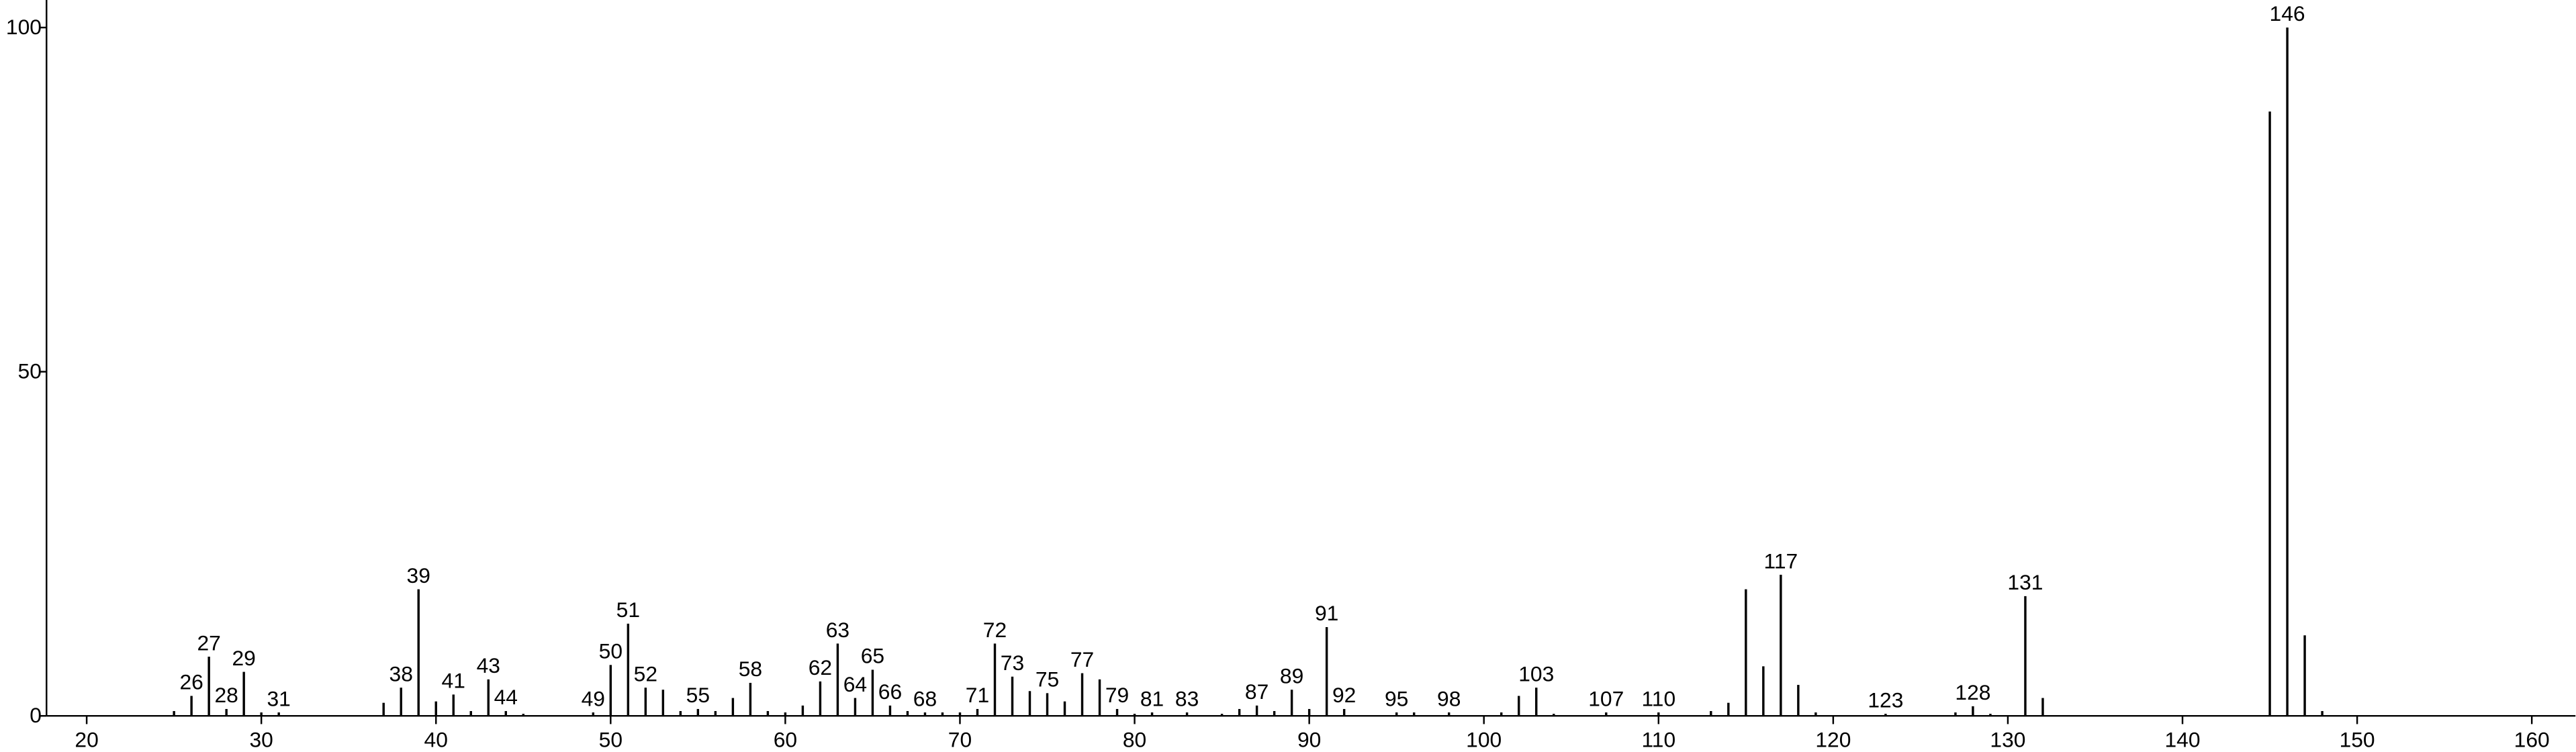 Image resolution: width=2576 pixels, height=752 pixels. What do you see at coordinates (436, 740) in the screenshot?
I see `x-tick-label: 40` at bounding box center [436, 740].